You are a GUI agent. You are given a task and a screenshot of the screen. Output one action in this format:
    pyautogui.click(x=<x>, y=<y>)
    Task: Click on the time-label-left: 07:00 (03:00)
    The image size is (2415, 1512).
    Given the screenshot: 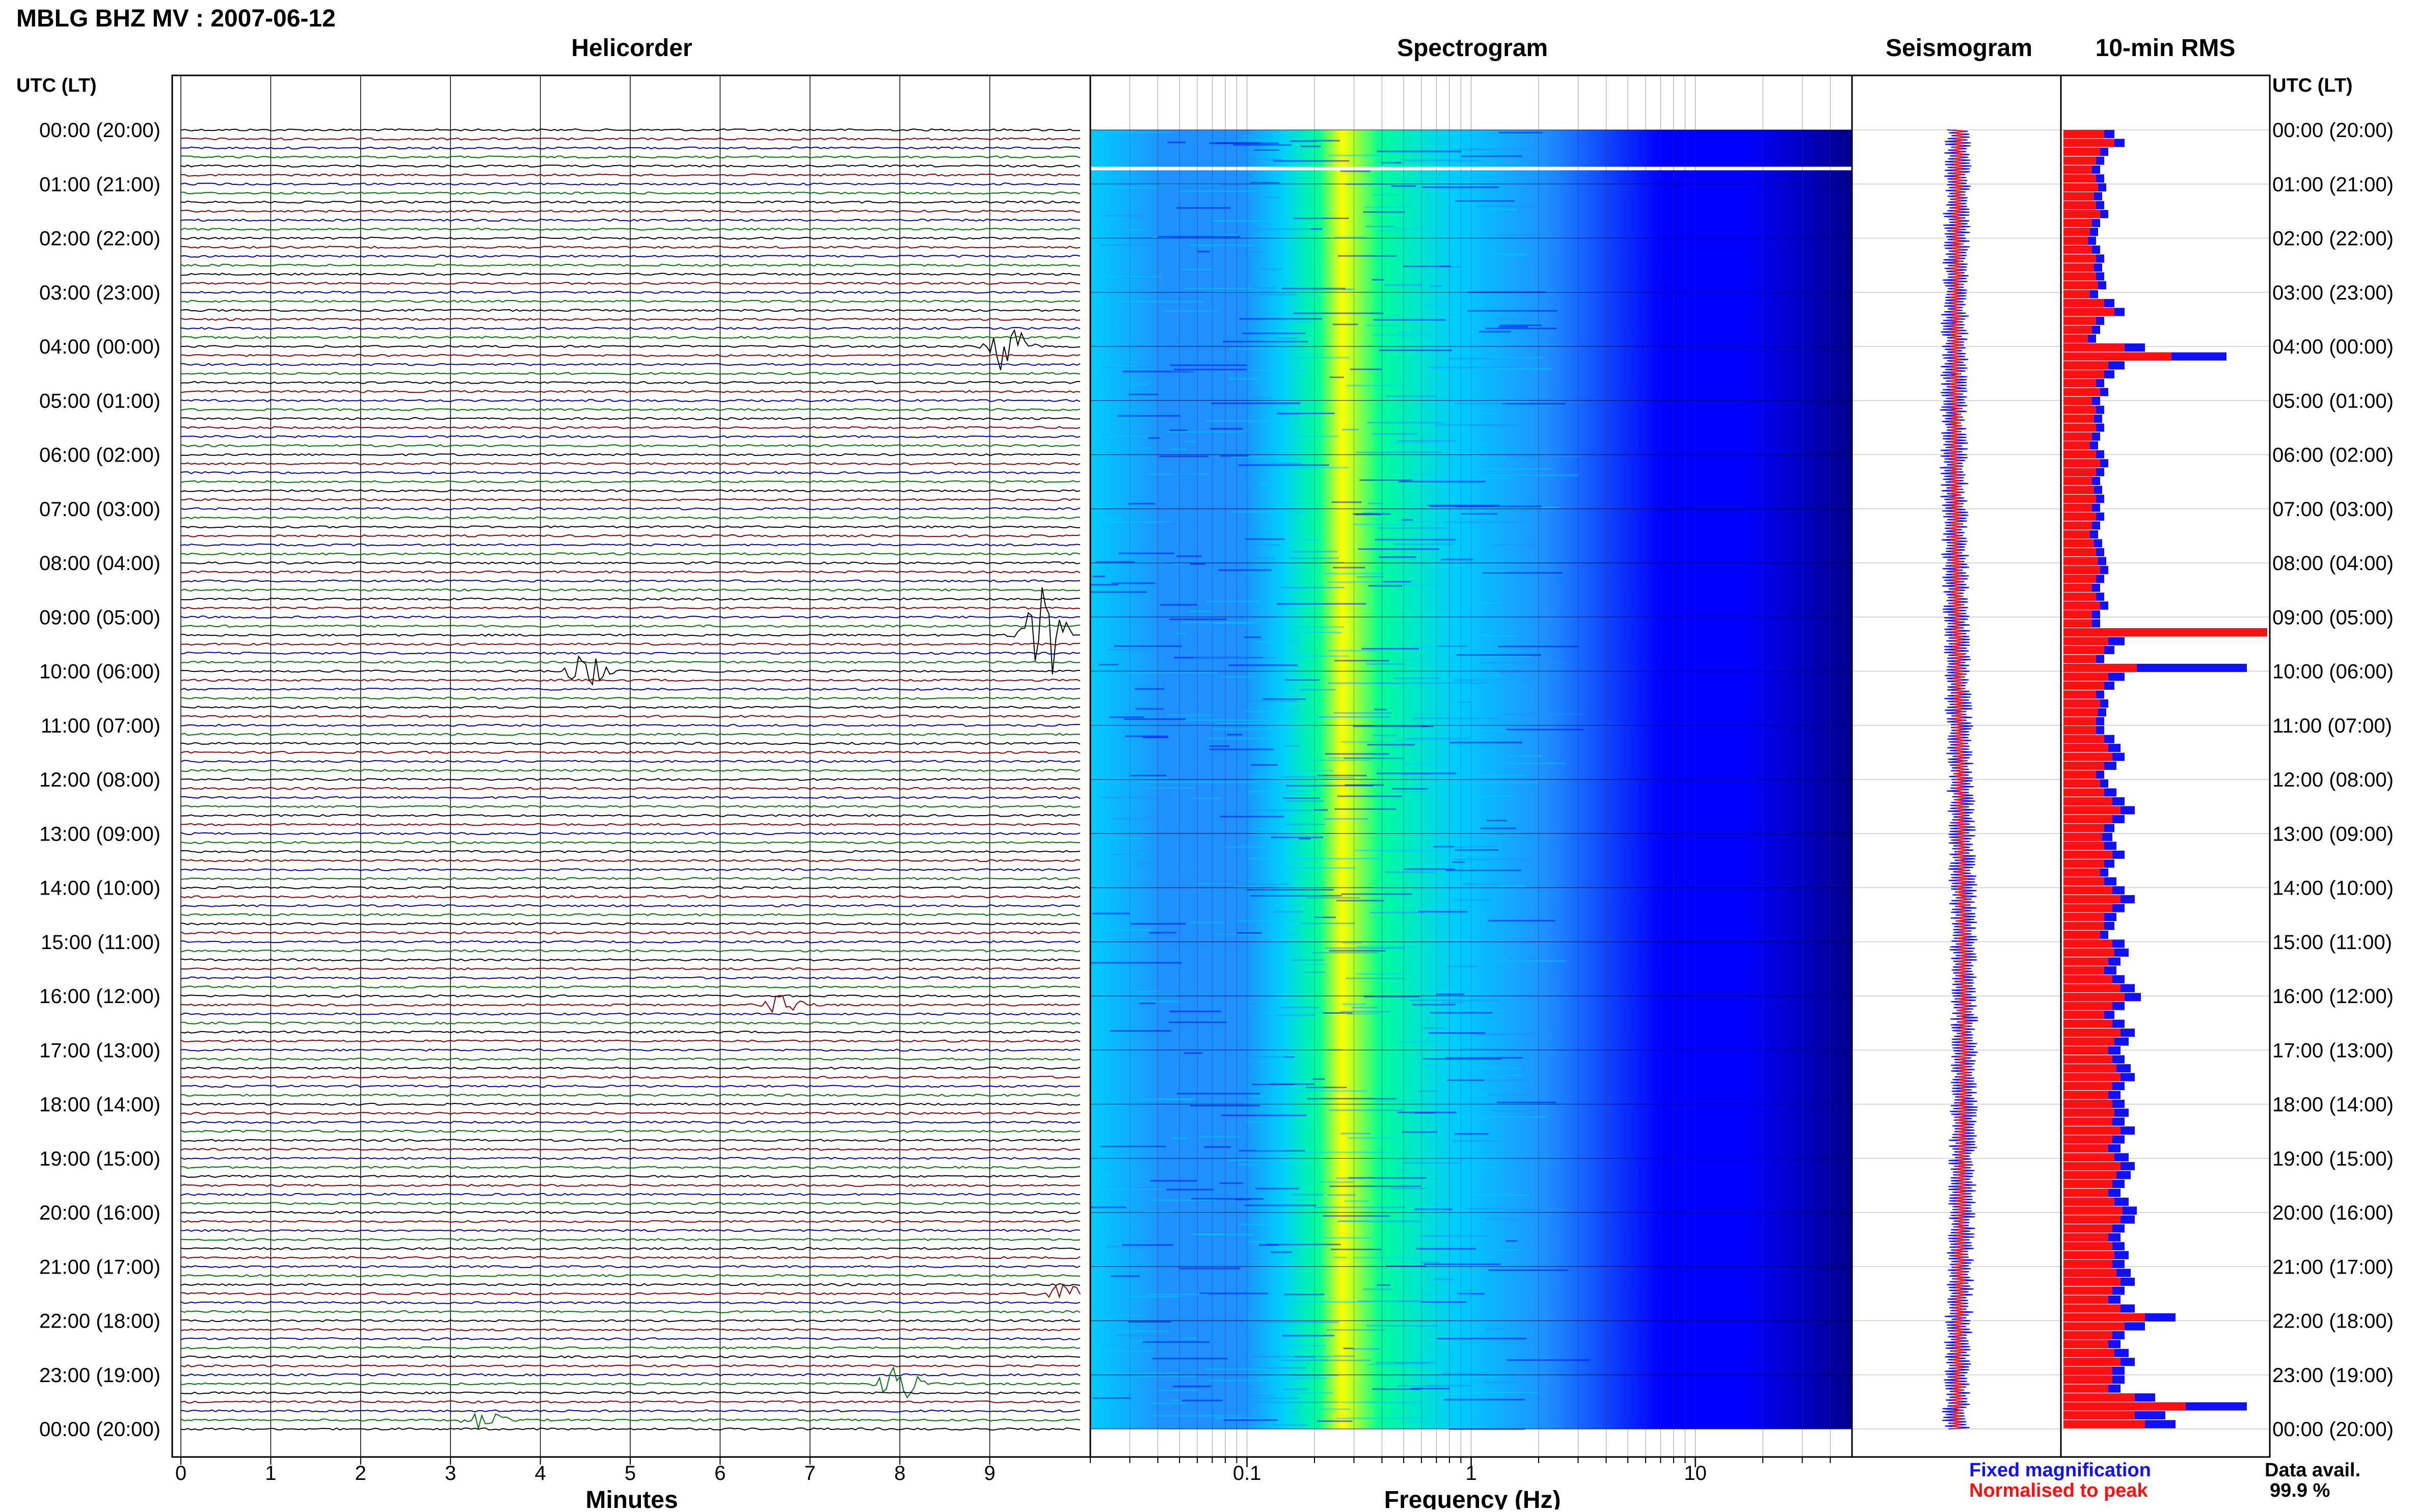 What is the action you would take?
    pyautogui.click(x=99, y=509)
    